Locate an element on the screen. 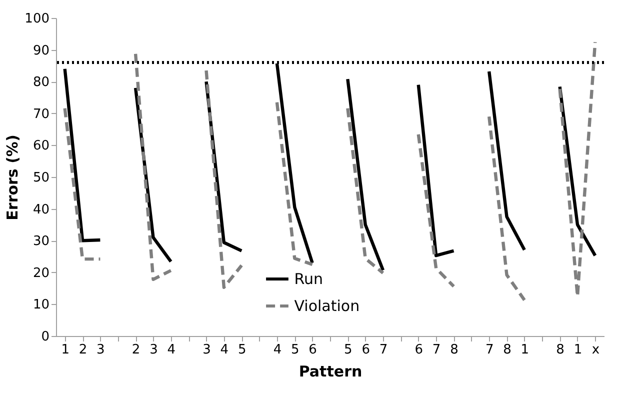 The image size is (638, 406). legend-label: Run is located at coordinates (309, 279).